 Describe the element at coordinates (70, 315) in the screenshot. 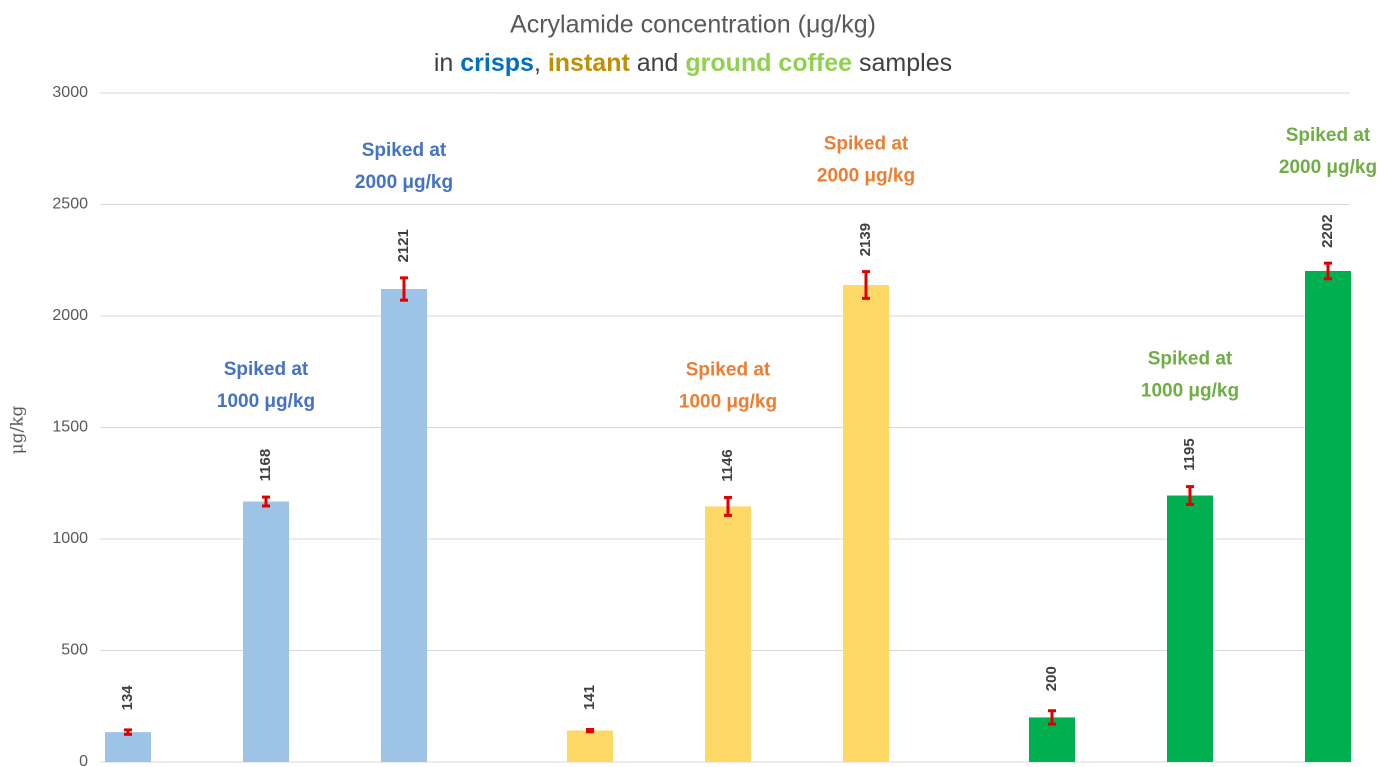

I see `y-tick-label: 2000` at that location.